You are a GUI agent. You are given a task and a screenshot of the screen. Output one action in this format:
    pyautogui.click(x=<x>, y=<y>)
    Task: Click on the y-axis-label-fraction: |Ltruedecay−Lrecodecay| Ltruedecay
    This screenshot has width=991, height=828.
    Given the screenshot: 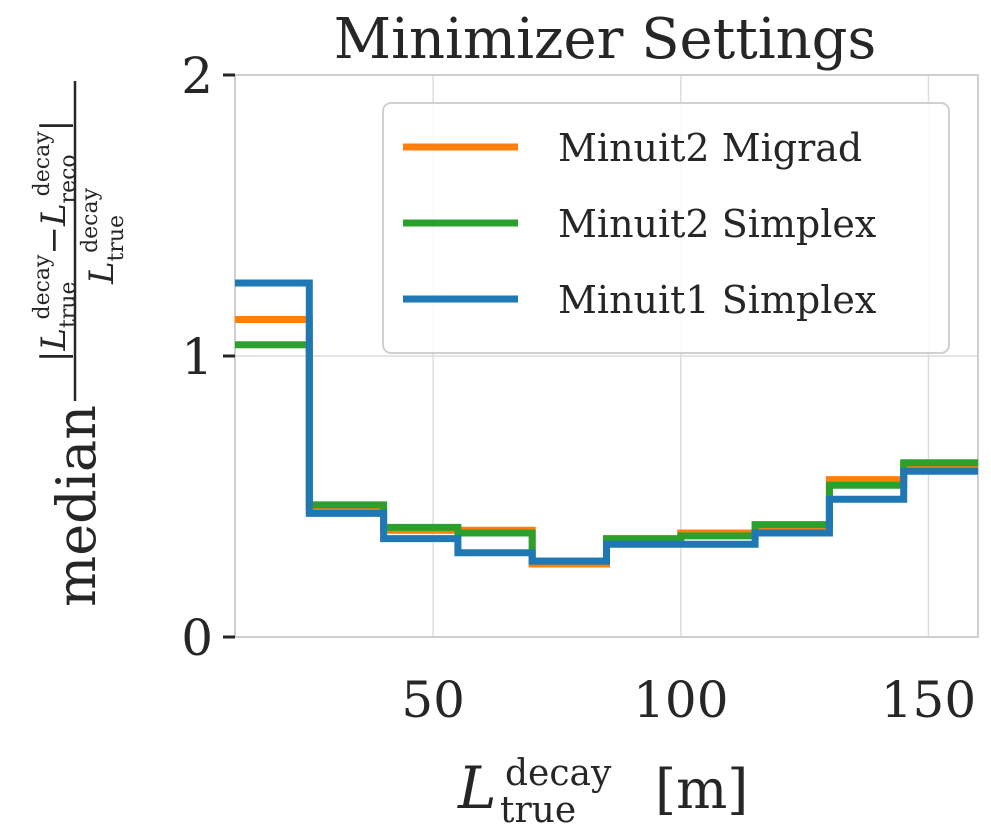 What is the action you would take?
    pyautogui.click(x=79, y=241)
    